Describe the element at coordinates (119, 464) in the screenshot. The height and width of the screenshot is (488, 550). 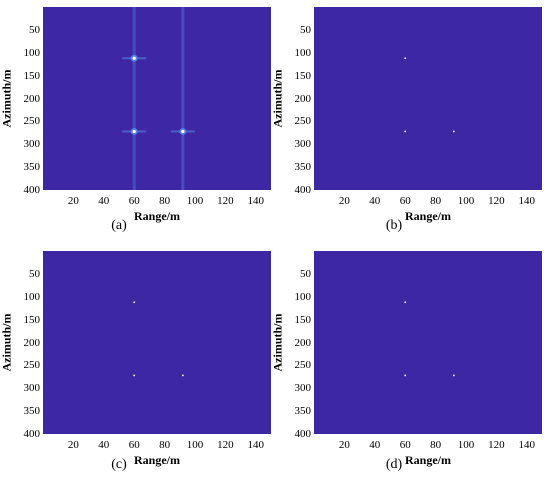
I see `panel-caption: (c)` at that location.